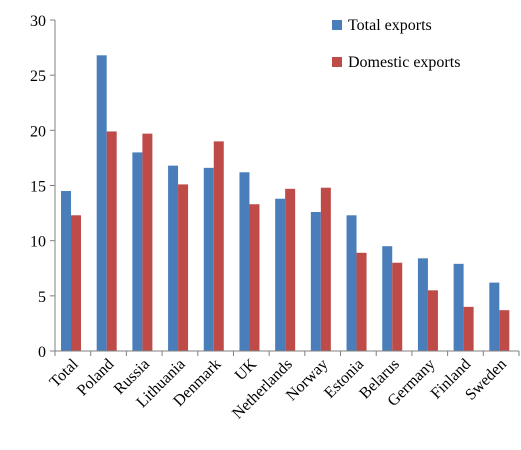 Image resolution: width=521 pixels, height=450 pixels. What do you see at coordinates (147, 242) in the screenshot?
I see `bar-domestic-exports-russia` at bounding box center [147, 242].